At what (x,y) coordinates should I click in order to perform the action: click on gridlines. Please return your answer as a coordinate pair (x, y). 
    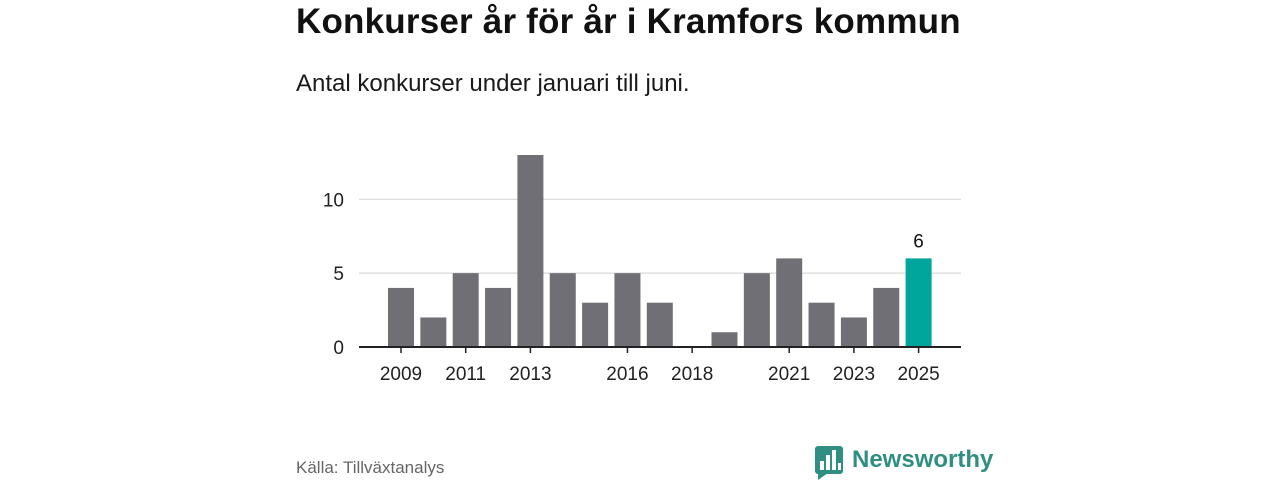
    Looking at the image, I should click on (660, 236).